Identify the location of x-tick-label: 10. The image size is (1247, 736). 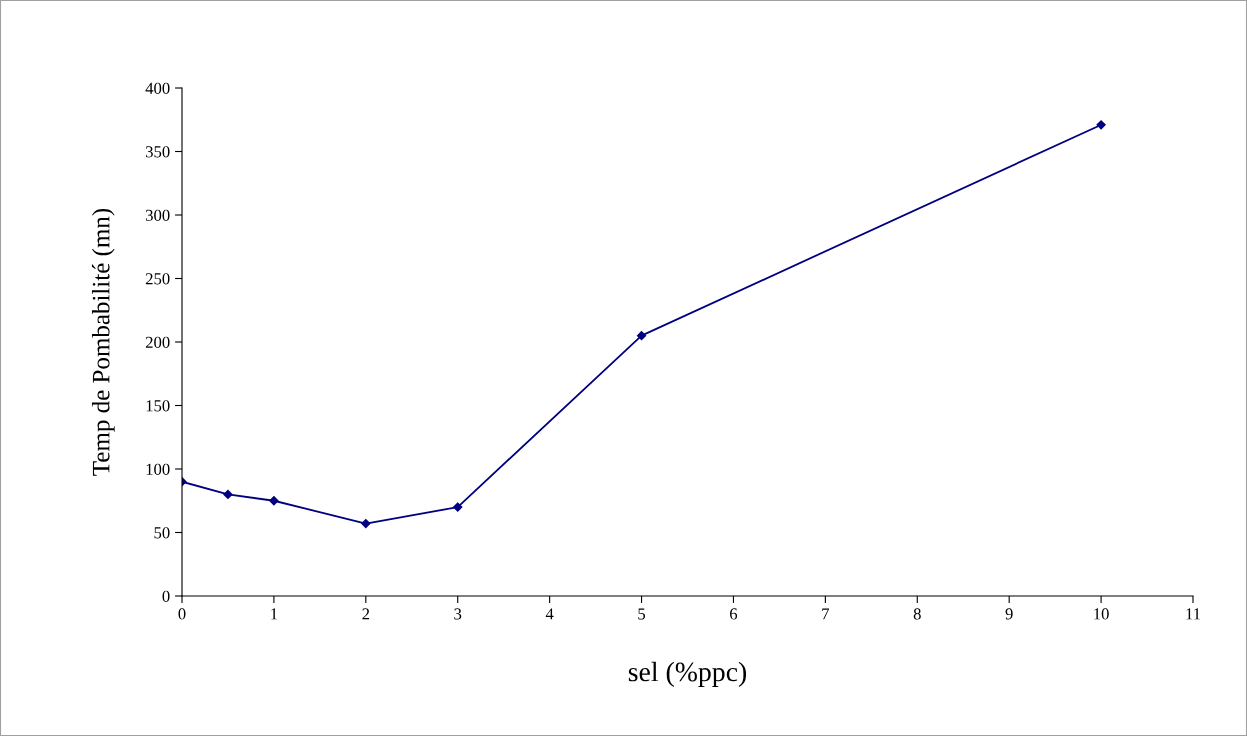
(1101, 614).